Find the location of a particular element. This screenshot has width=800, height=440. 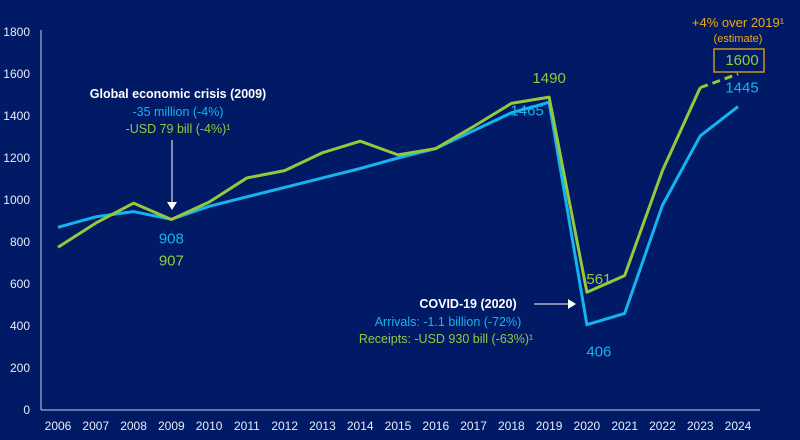

x-tick-label: 2018 is located at coordinates (511, 426).